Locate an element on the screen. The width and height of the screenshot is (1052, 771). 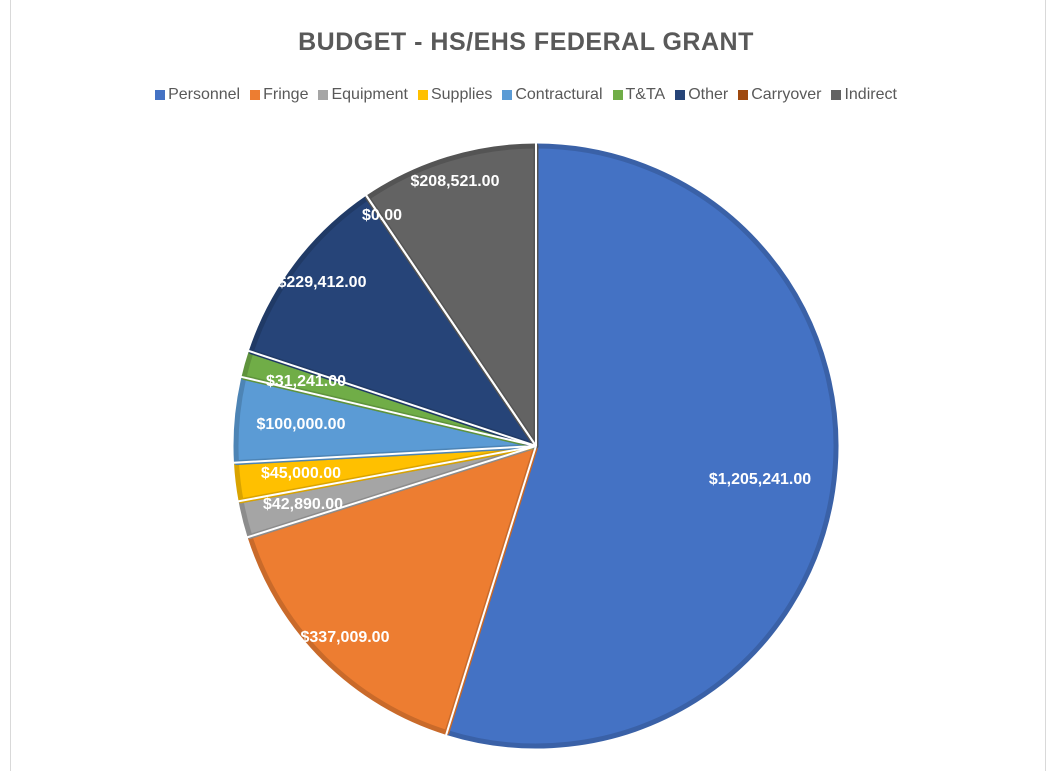
chart-title: BUDGET - HS/EHS FEDERAL GRANT is located at coordinates (526, 42).